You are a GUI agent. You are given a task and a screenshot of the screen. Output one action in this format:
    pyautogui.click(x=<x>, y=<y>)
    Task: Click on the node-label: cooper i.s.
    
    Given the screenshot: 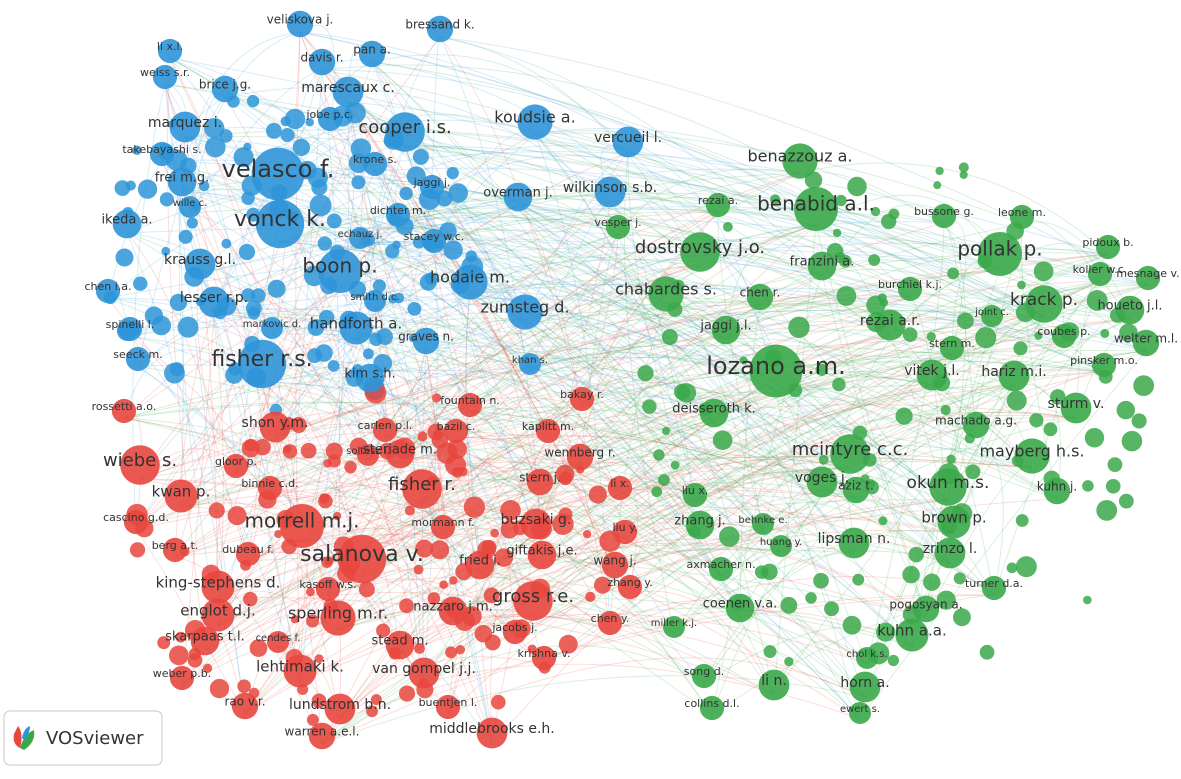 What is the action you would take?
    pyautogui.click(x=404, y=127)
    